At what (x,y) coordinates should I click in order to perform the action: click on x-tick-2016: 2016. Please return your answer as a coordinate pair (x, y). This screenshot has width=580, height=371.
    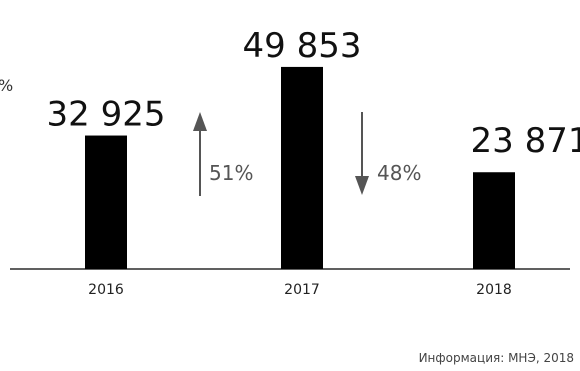
    Looking at the image, I should click on (106, 290).